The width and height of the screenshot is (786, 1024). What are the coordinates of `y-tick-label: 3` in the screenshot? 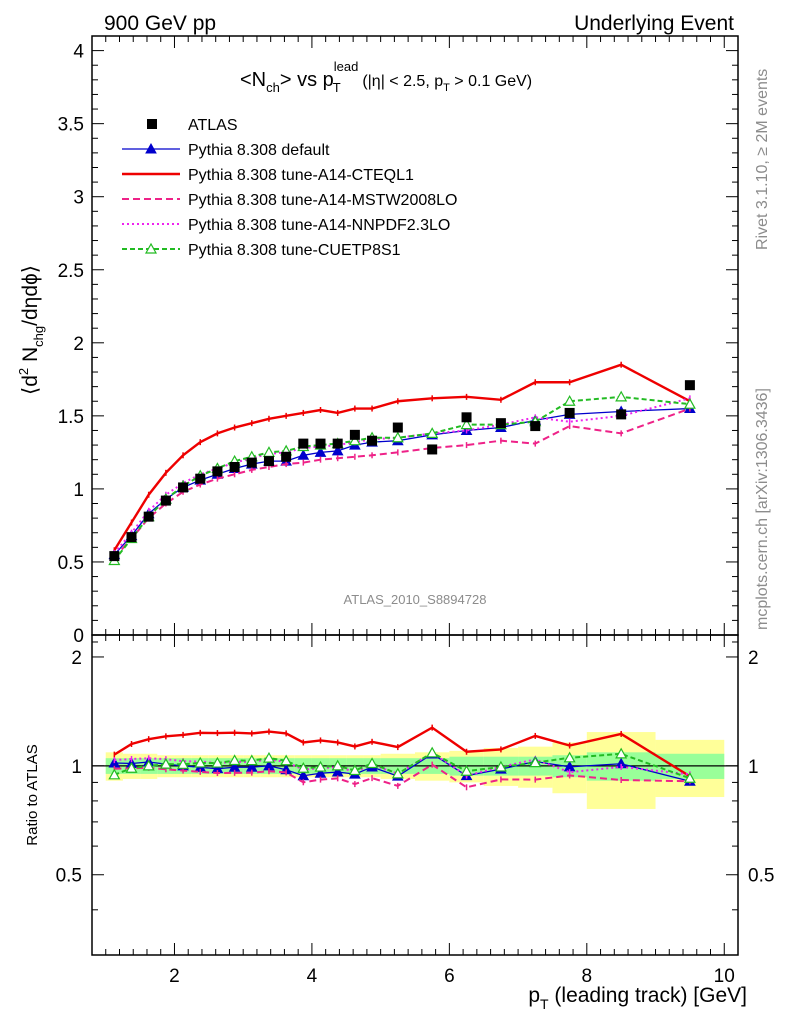 It's located at (78, 198).